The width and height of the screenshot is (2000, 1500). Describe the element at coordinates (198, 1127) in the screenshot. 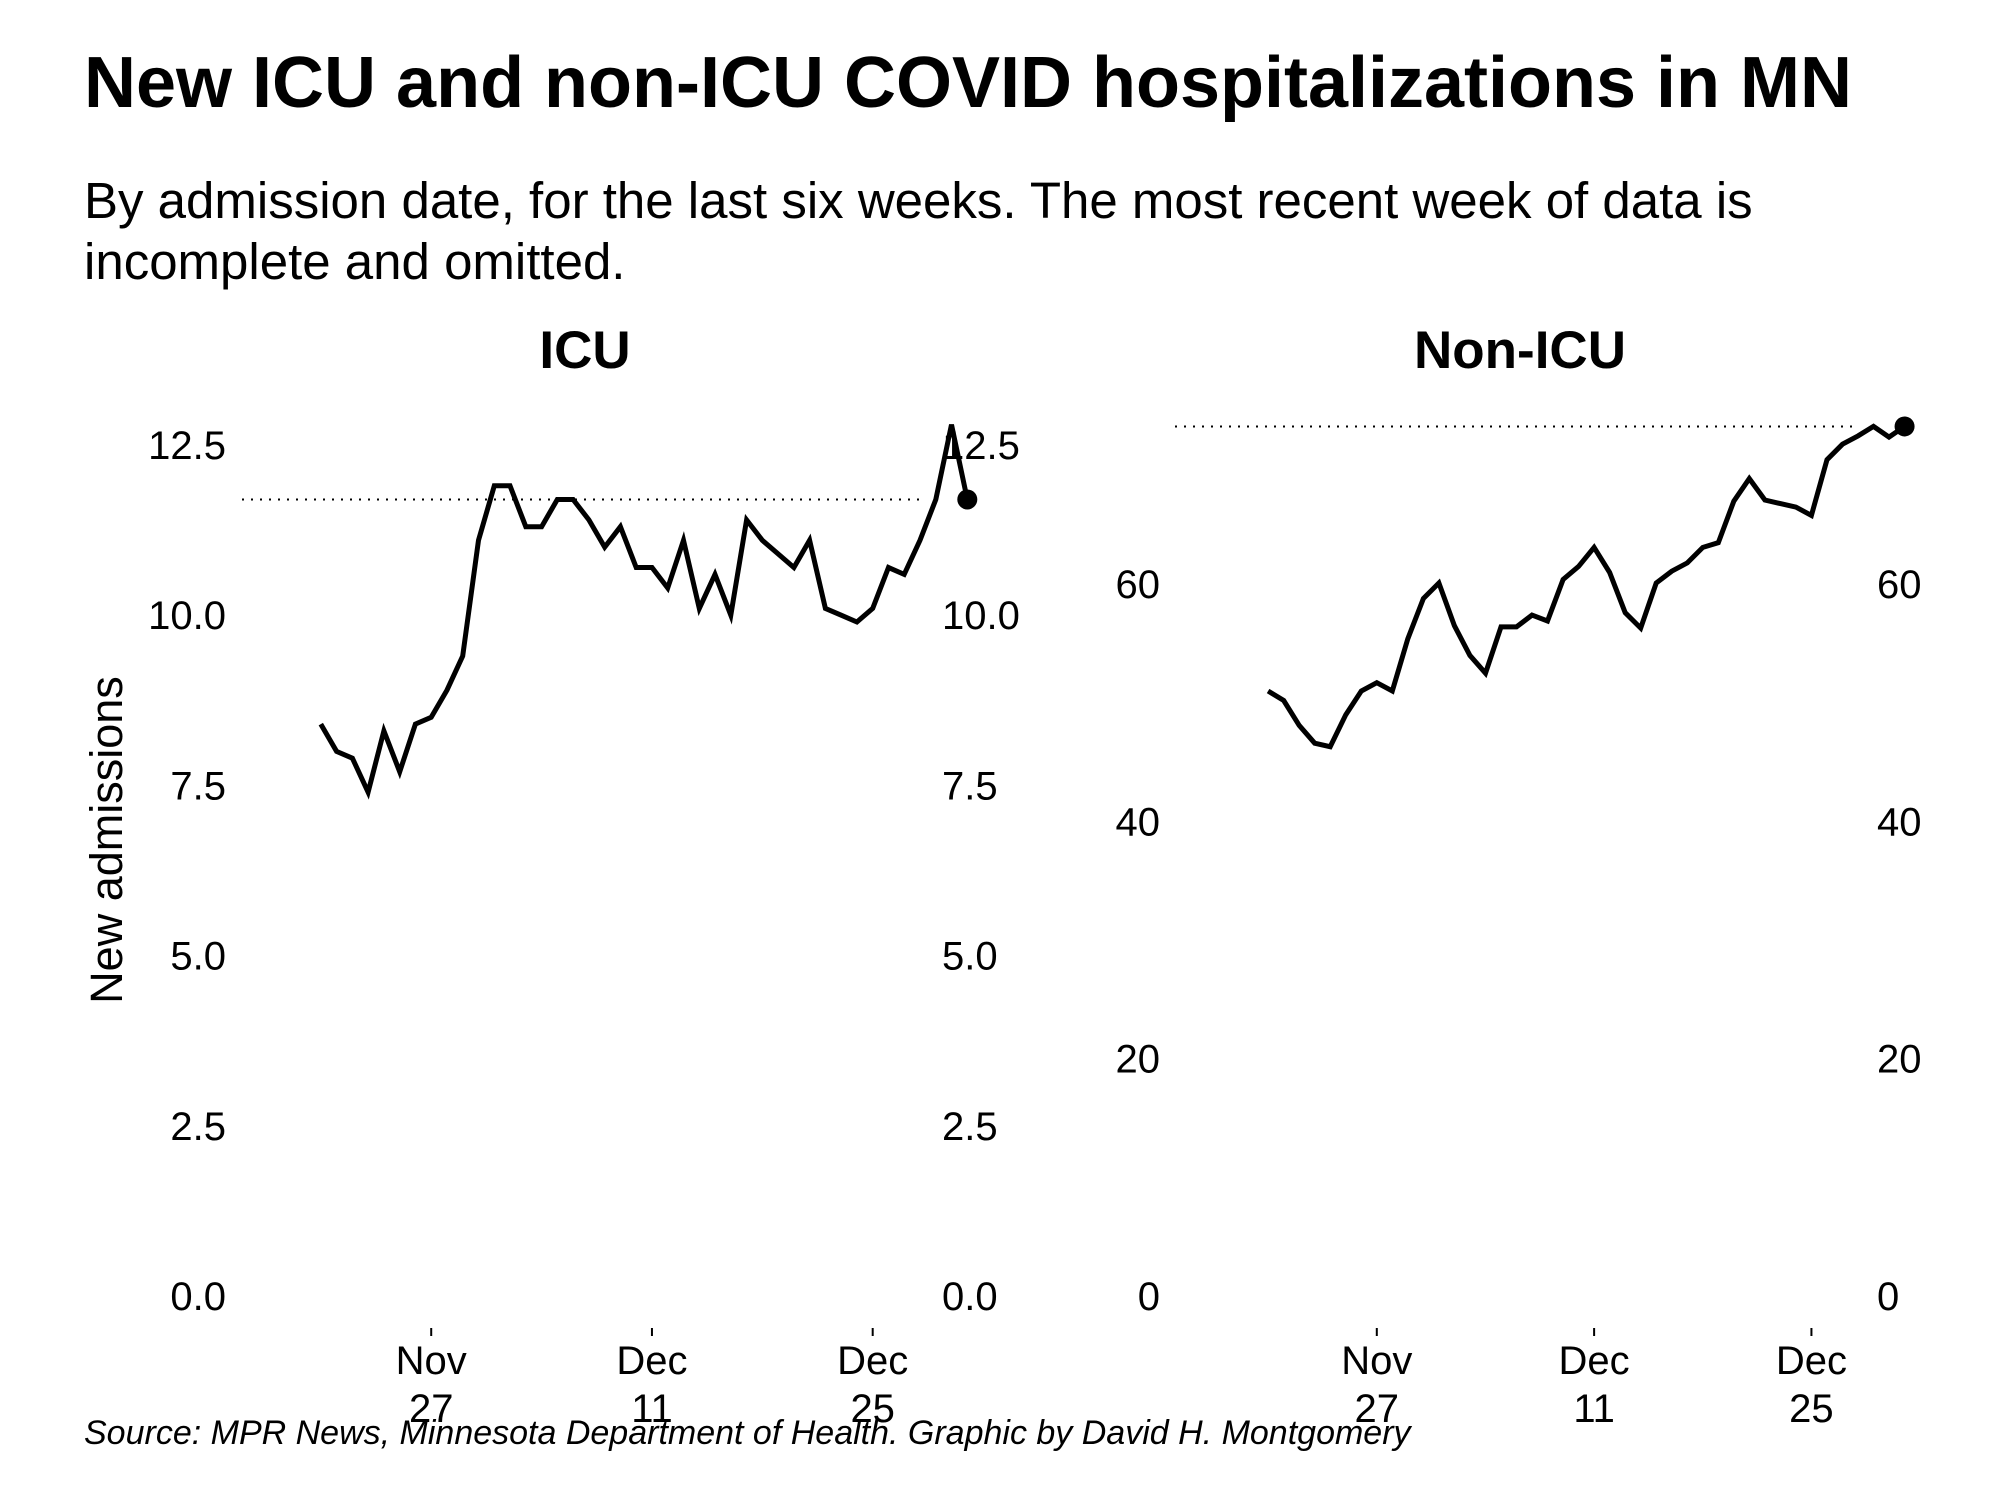

I see `y-tick-label-left: 2.5` at that location.